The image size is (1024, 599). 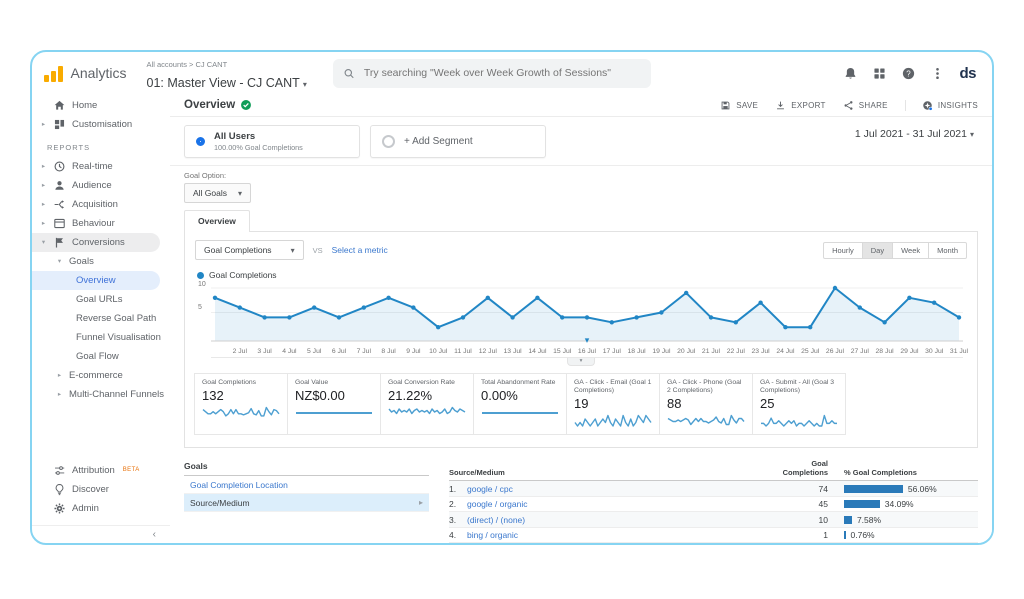 What do you see at coordinates (101, 223) in the screenshot?
I see `sidebar-item-behaviour: ▸ Behaviour` at bounding box center [101, 223].